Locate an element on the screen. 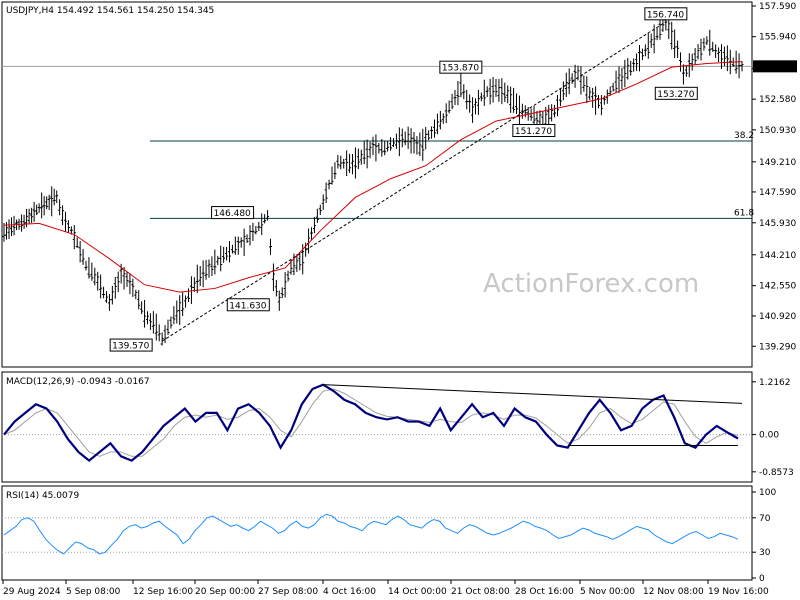  price-annotation: 153.270 is located at coordinates (675, 95).